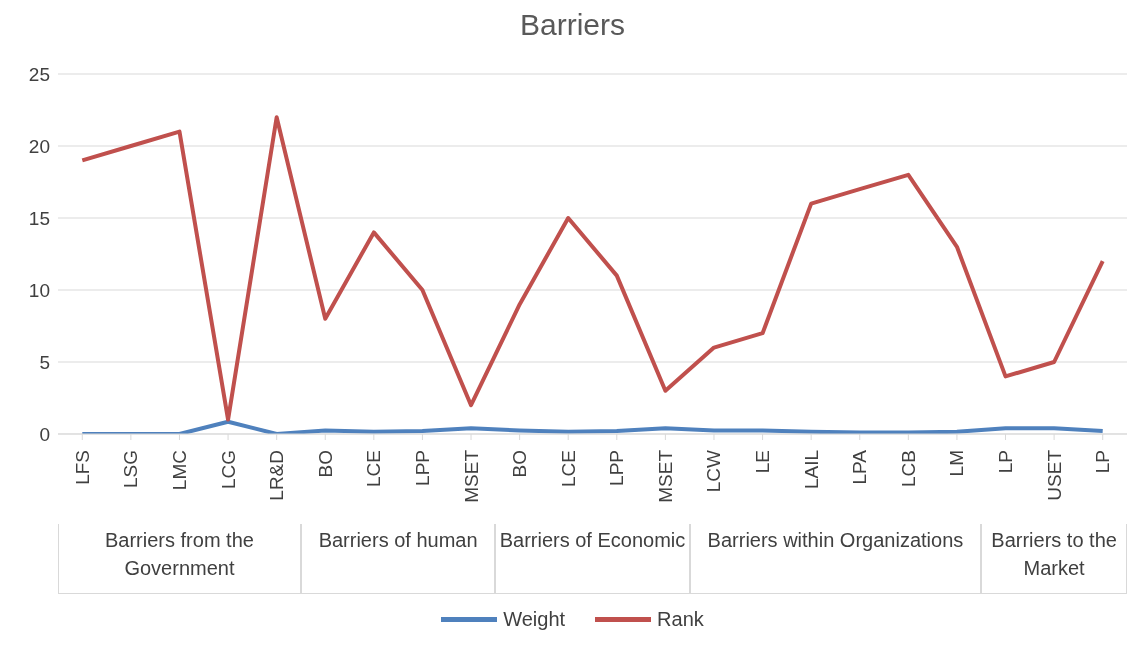 This screenshot has height=666, width=1145. What do you see at coordinates (811, 470) in the screenshot?
I see `x-tick-label: LAIL` at bounding box center [811, 470].